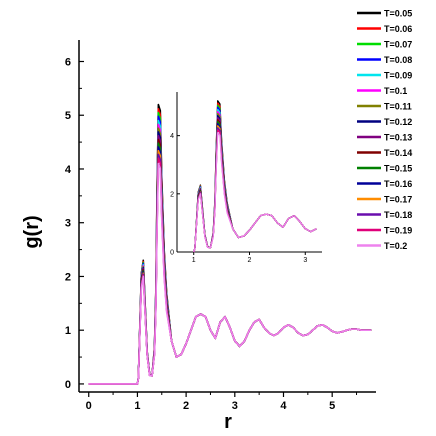 The width and height of the screenshot is (436, 436). I want to click on inset-y-tick-label: 4, so click(172, 136).